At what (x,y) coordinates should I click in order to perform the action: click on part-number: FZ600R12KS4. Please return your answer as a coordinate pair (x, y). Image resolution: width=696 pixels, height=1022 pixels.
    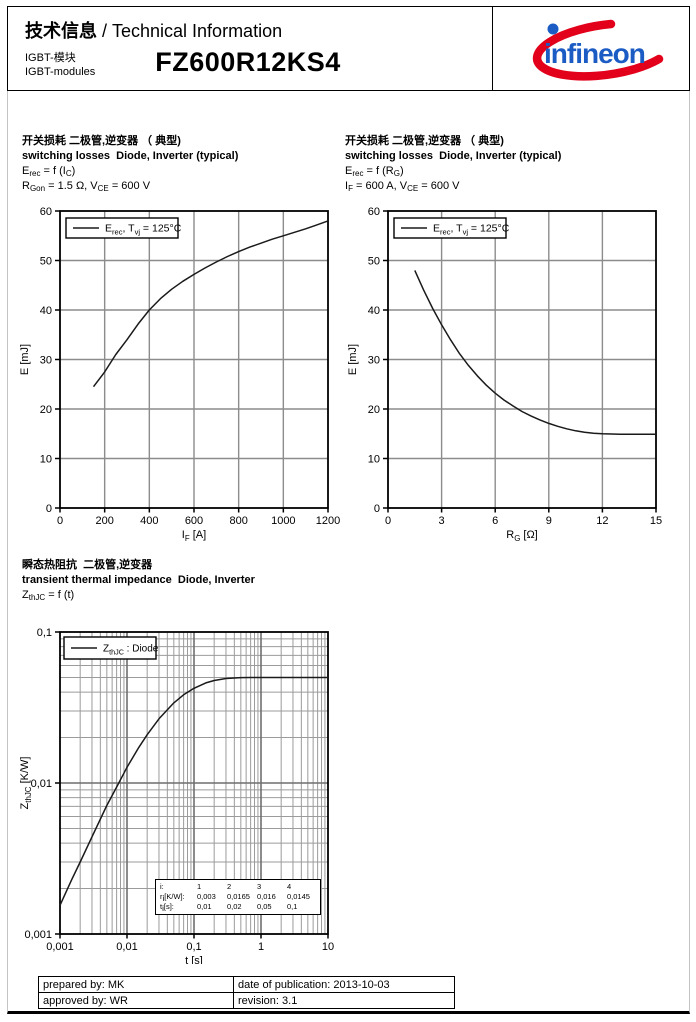
    Looking at the image, I should click on (248, 62).